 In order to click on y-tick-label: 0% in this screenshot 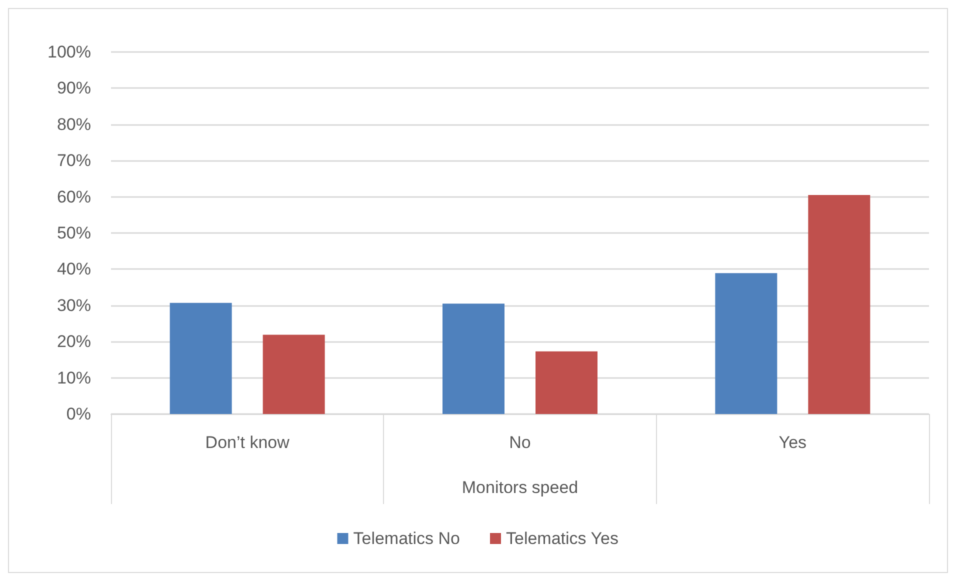, I will do `click(78, 414)`.